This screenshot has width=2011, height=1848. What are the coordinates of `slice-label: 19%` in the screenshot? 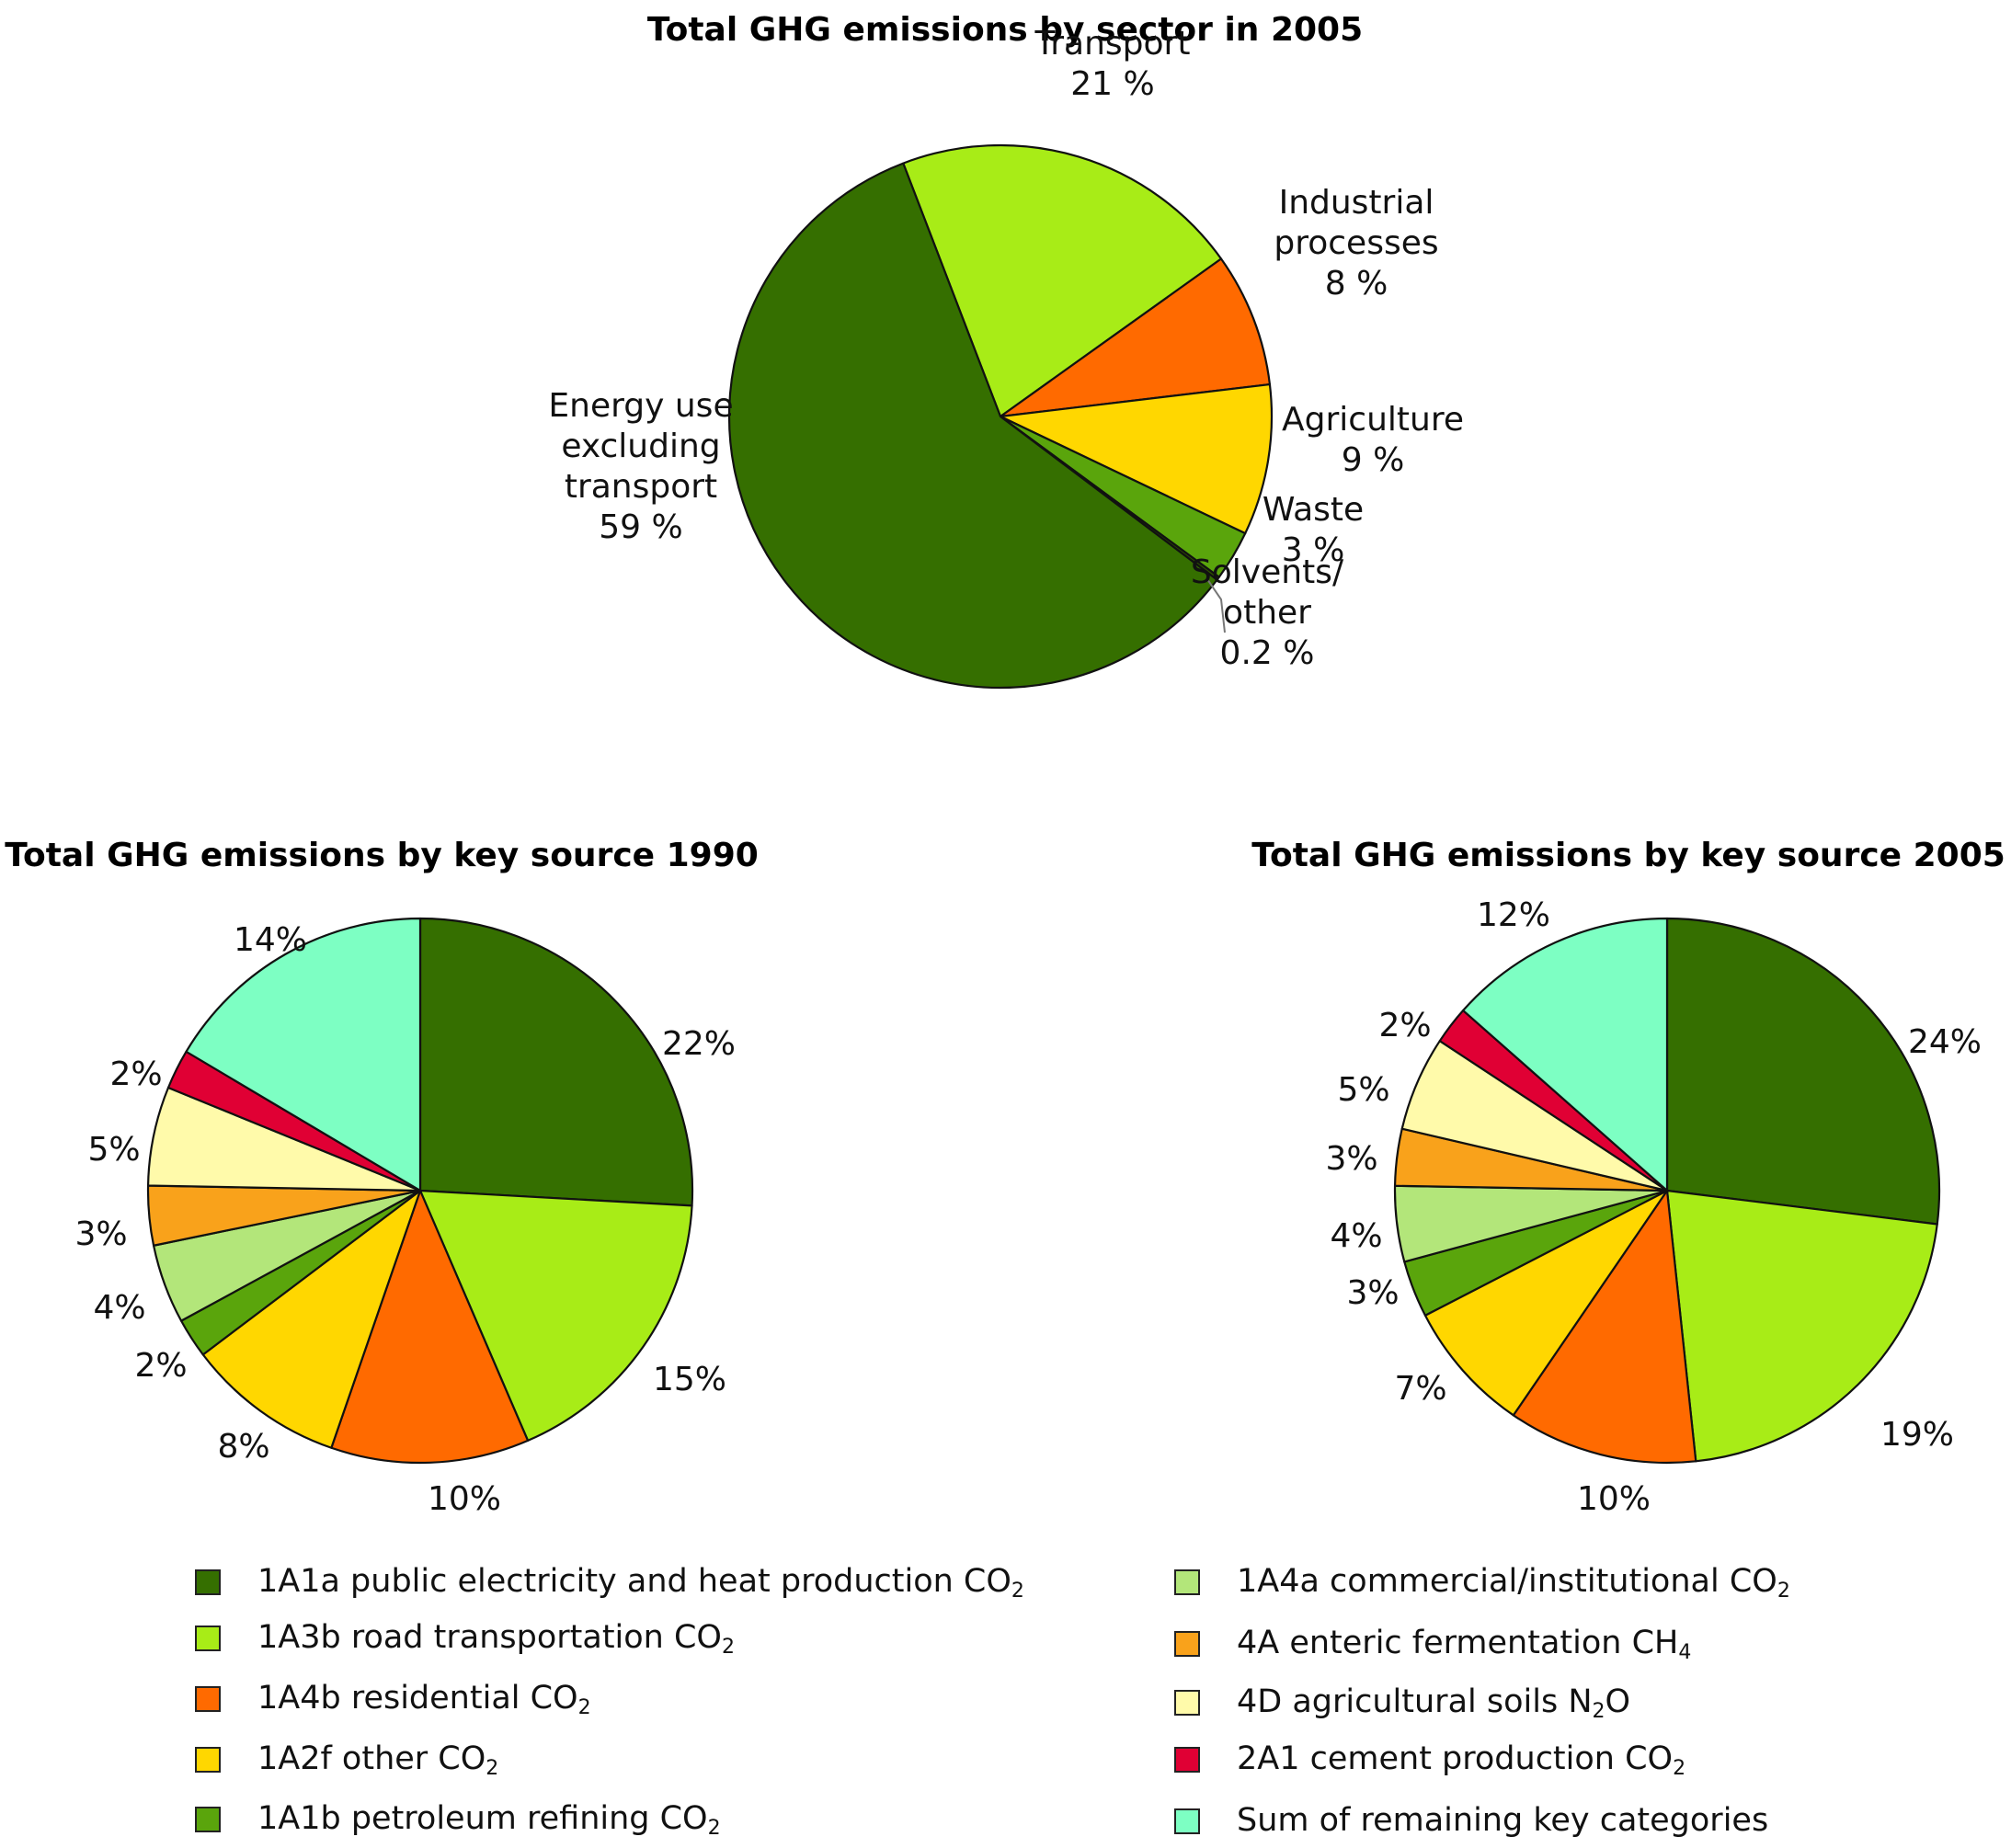 It's located at (1917, 1435).